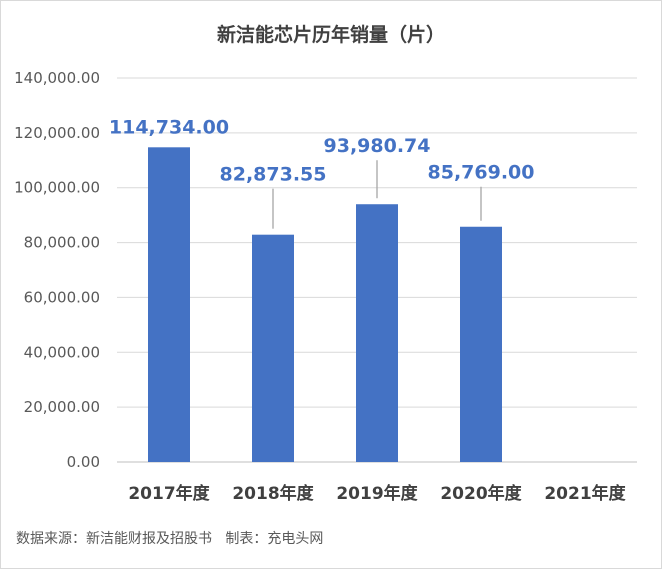 This screenshot has width=662, height=569. Describe the element at coordinates (62, 297) in the screenshot. I see `y-tick-label: 60,000.00` at that location.